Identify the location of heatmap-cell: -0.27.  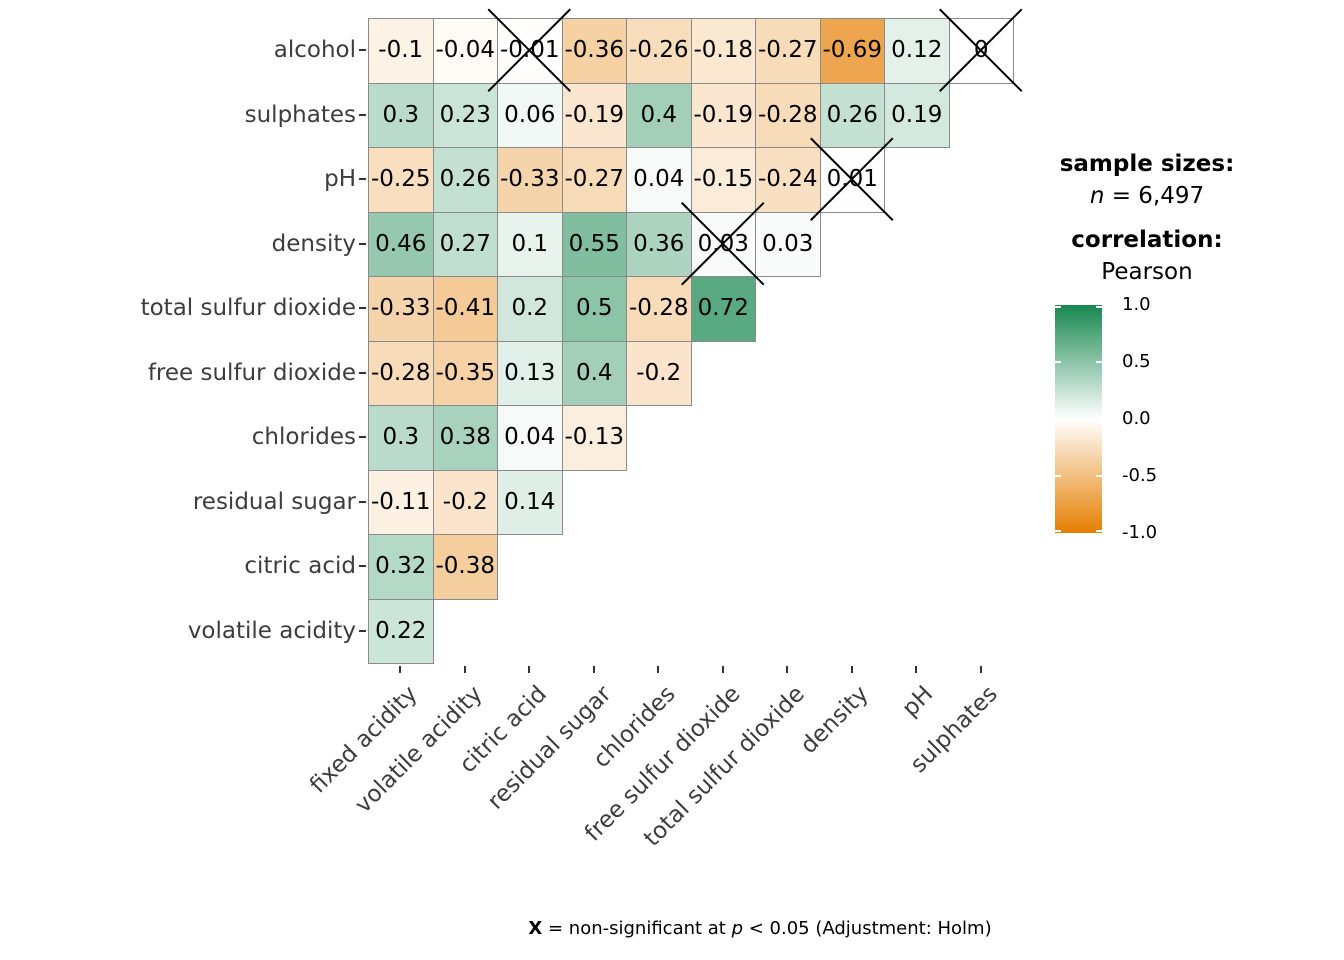
(594, 180).